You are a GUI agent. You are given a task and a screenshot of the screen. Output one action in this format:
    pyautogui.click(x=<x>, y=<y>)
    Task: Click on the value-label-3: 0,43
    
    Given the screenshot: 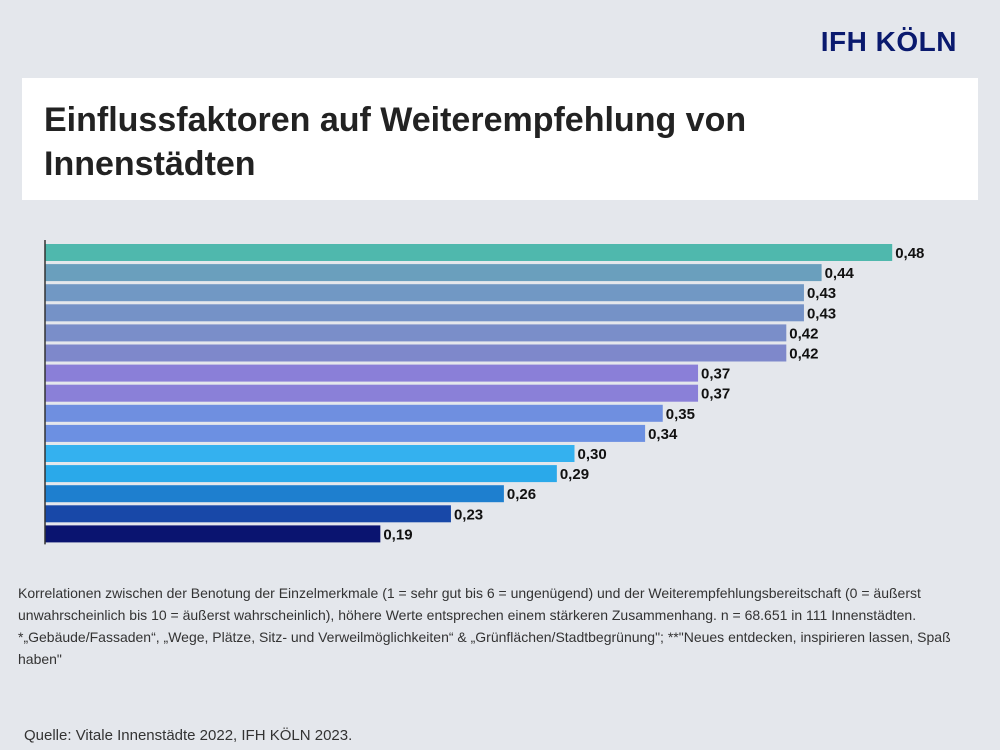 What is the action you would take?
    pyautogui.click(x=821, y=293)
    